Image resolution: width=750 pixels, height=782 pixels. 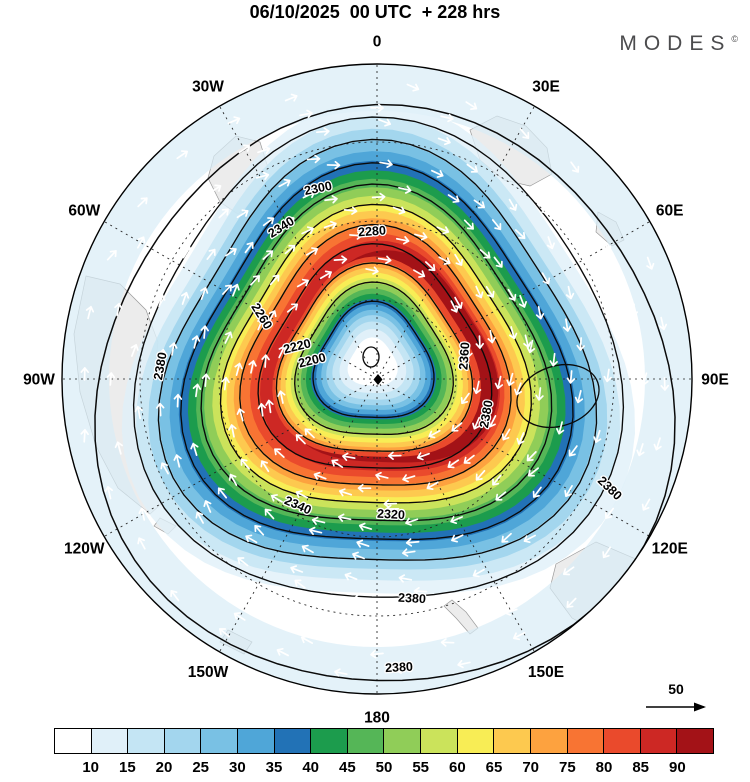 What do you see at coordinates (700, 707) in the screenshot?
I see `reference-arrow-head` at bounding box center [700, 707].